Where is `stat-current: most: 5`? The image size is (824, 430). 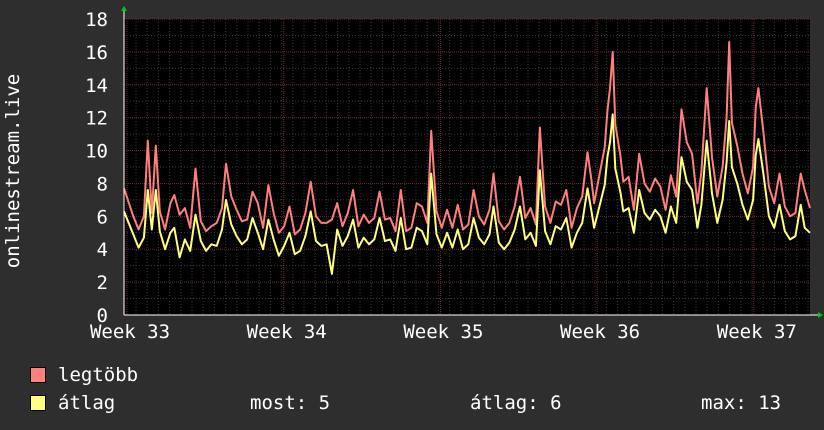
stat-current: most: 5 is located at coordinates (290, 403).